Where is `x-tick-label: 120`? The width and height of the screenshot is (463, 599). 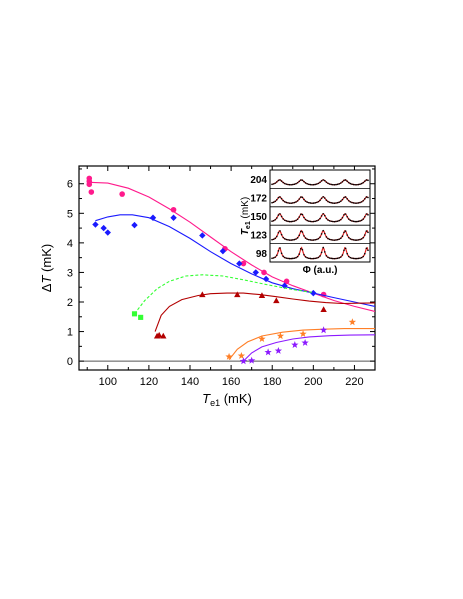 x-tick-label: 120 is located at coordinates (149, 382).